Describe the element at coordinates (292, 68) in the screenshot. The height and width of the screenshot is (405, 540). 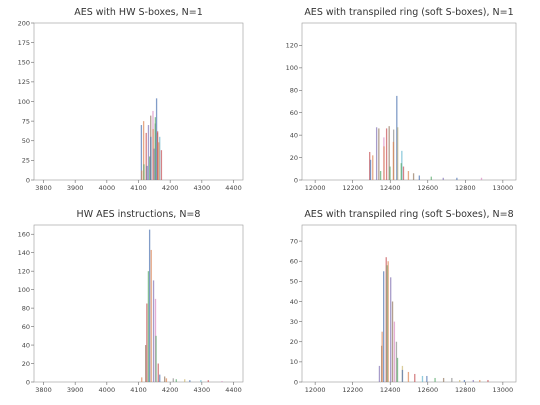
I see `y-tick-label: 100` at that location.